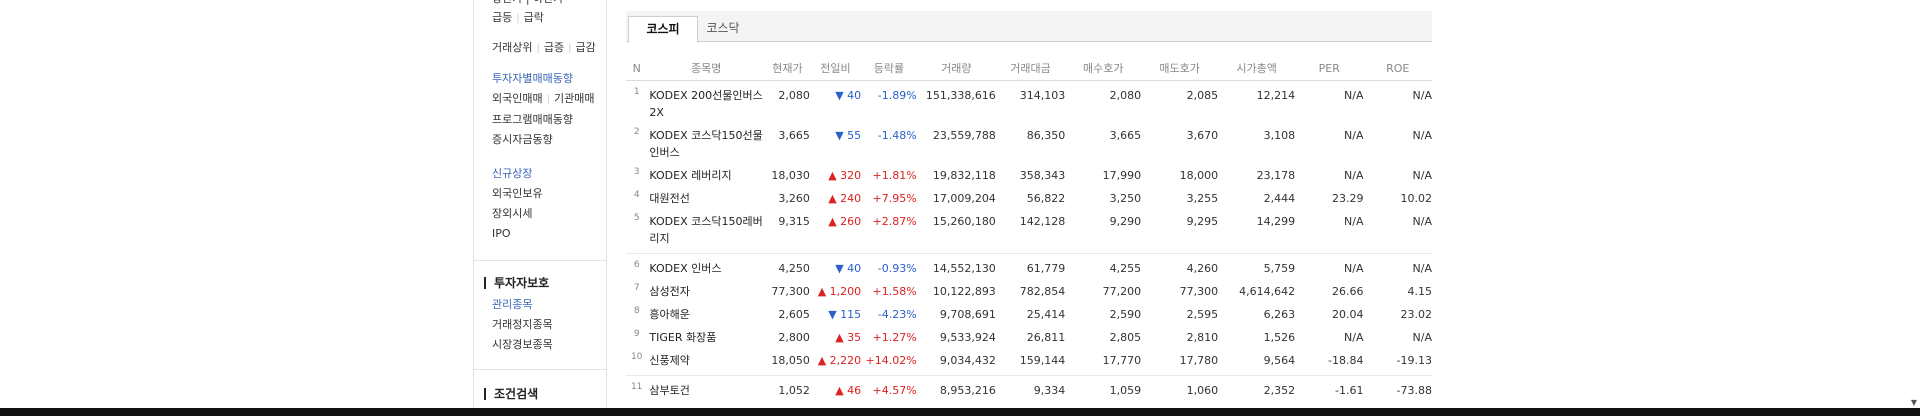 This screenshot has height=416, width=1920. Describe the element at coordinates (1125, 95) in the screenshot. I see `table-cell-bid: 2,080` at that location.